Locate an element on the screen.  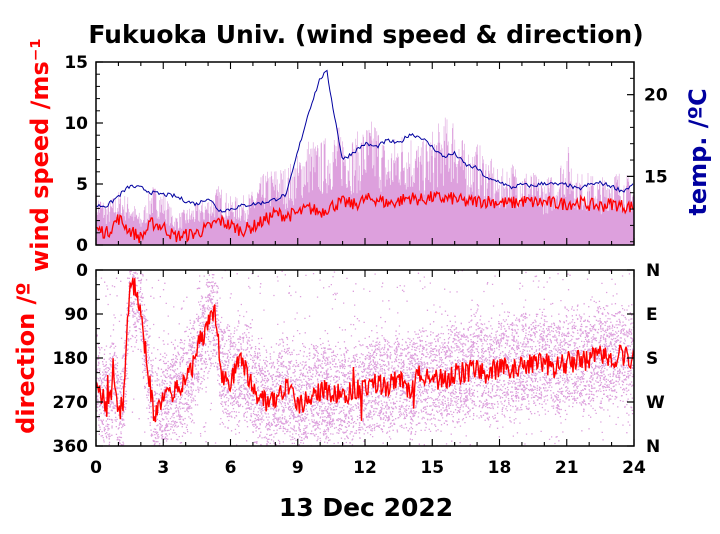
y-tick-label: 5 is located at coordinates (82, 185).